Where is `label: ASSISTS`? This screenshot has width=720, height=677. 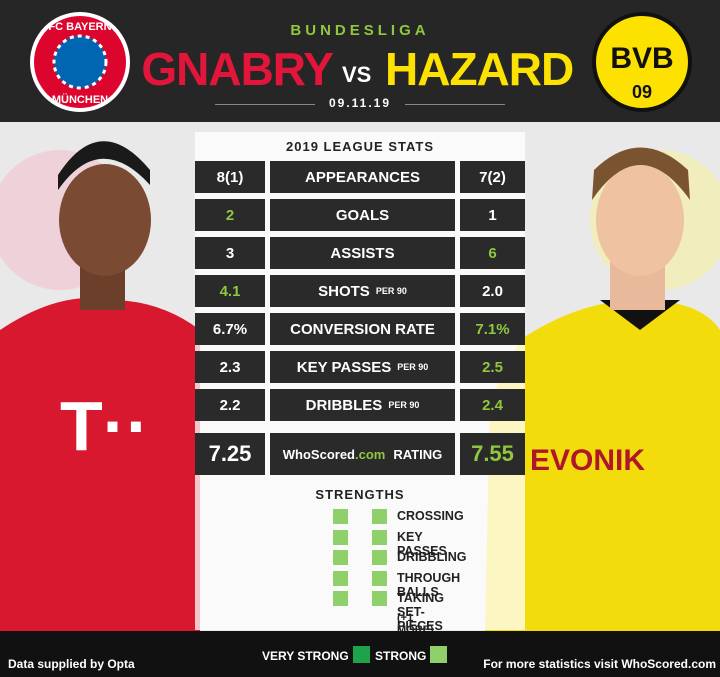 label: ASSISTS is located at coordinates (362, 253).